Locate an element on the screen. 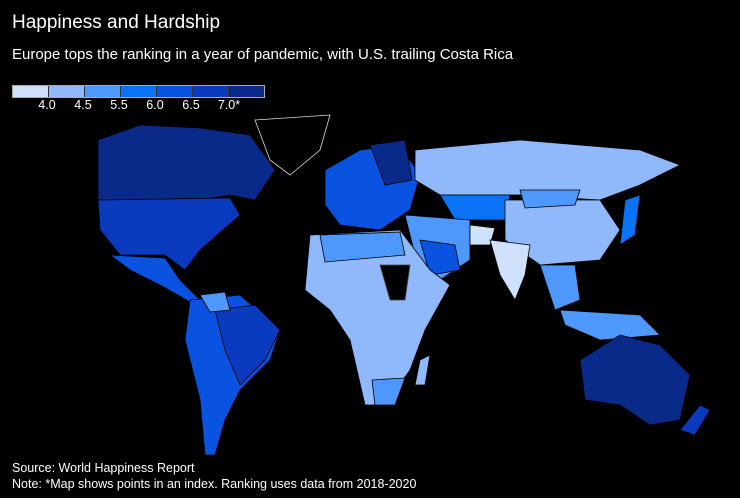 The image size is (740, 498). china is located at coordinates (562, 232).